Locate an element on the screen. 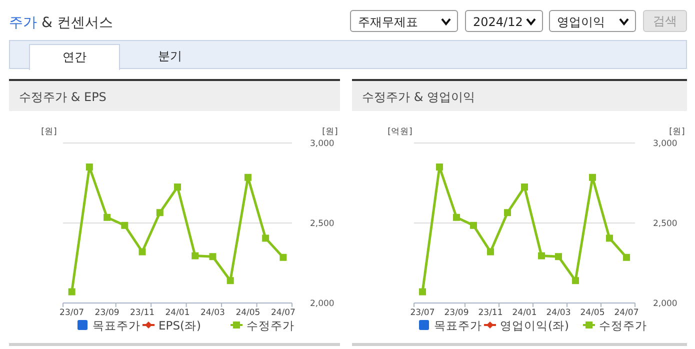 The width and height of the screenshot is (695, 349). text: 영업이익 is located at coordinates (592, 21).